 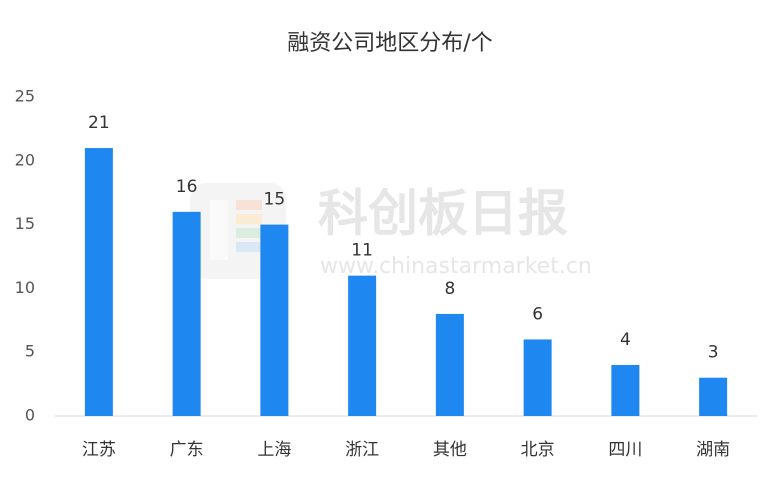 I want to click on data-label: 11, so click(x=362, y=251).